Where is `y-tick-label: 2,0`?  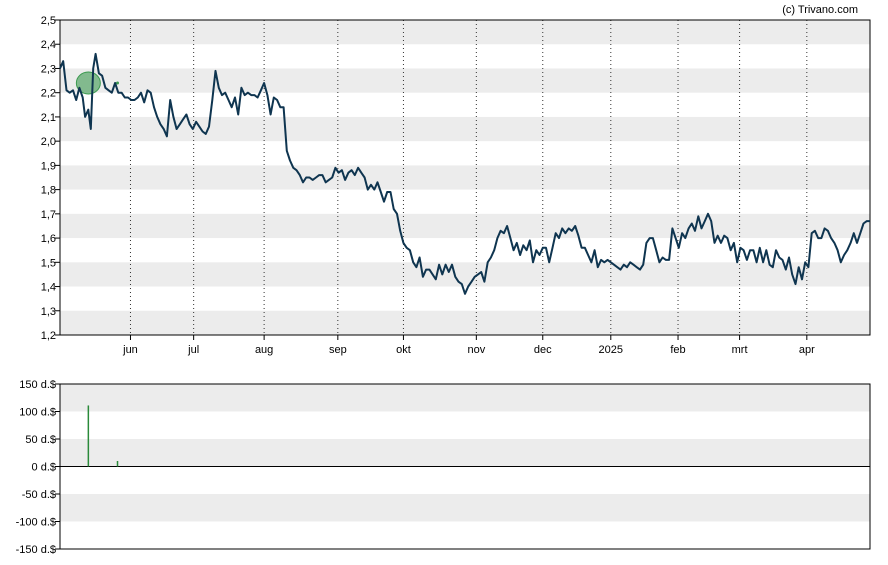 y-tick-label: 2,0 is located at coordinates (48, 142).